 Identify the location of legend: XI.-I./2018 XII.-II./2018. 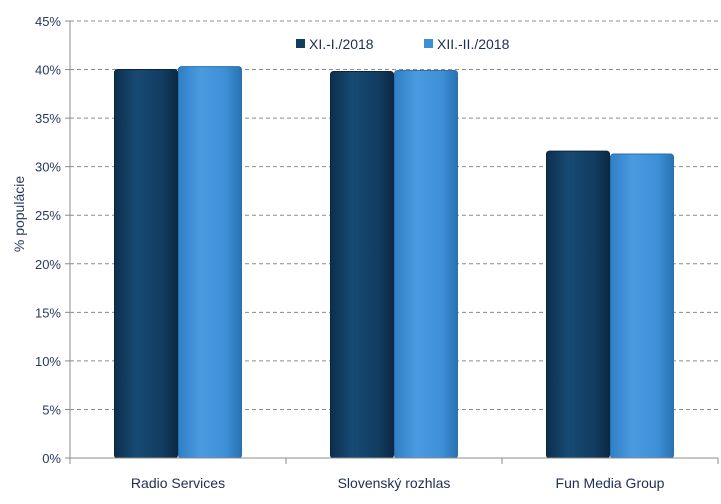
(403, 44).